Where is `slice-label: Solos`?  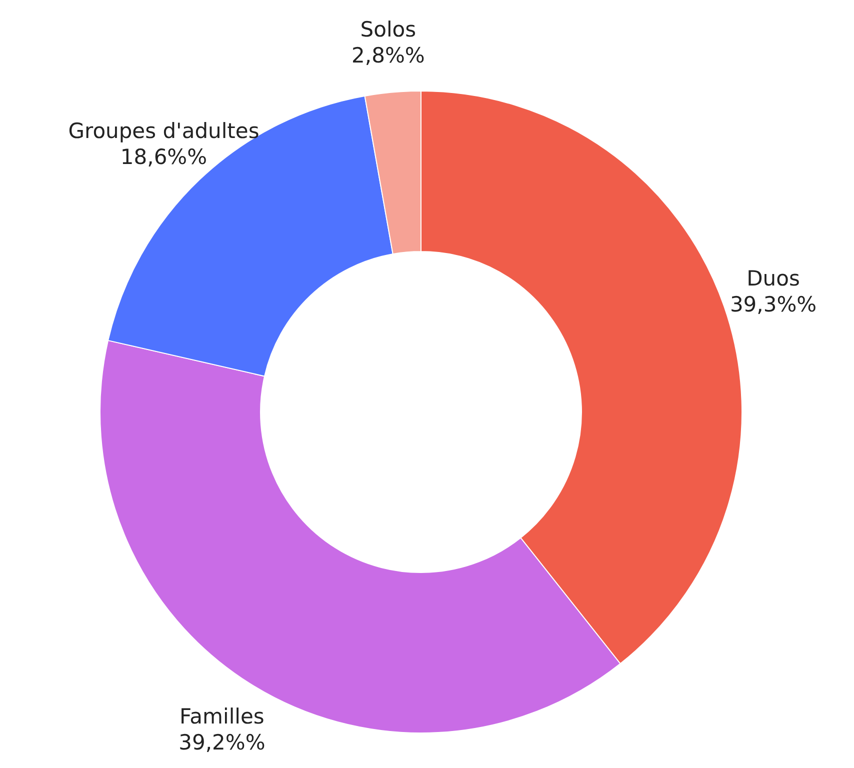 slice-label: Solos is located at coordinates (388, 29).